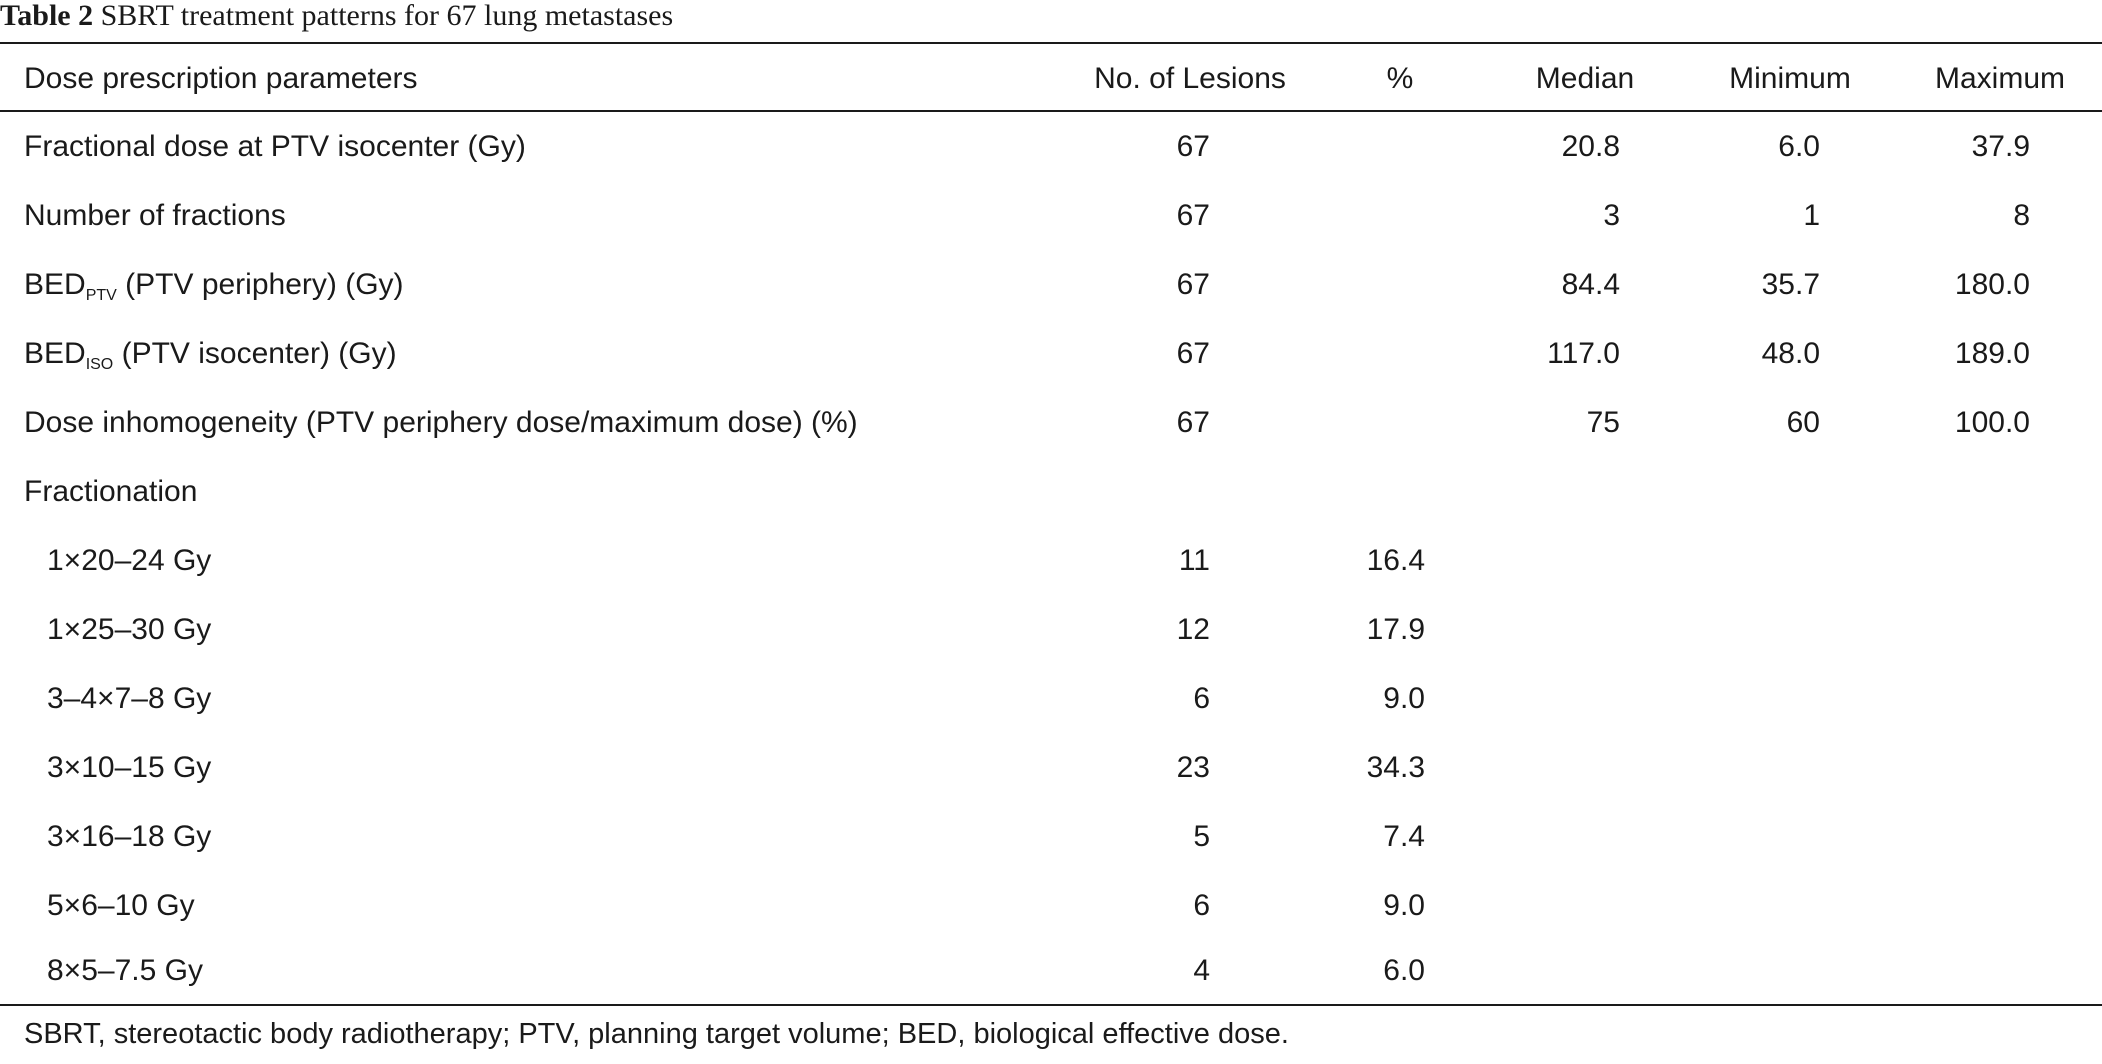 The height and width of the screenshot is (1064, 2102). Describe the element at coordinates (221, 78) in the screenshot. I see `header-parameter: Dose prescription parameters` at that location.